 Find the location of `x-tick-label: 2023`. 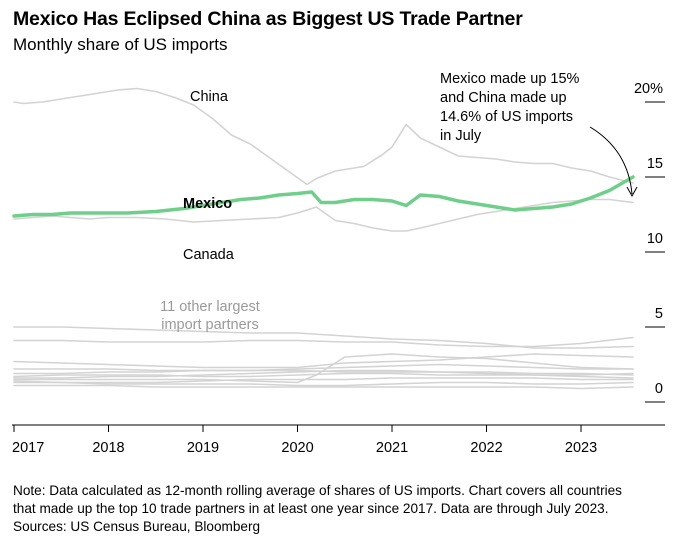

x-tick-label: 2023 is located at coordinates (581, 448).